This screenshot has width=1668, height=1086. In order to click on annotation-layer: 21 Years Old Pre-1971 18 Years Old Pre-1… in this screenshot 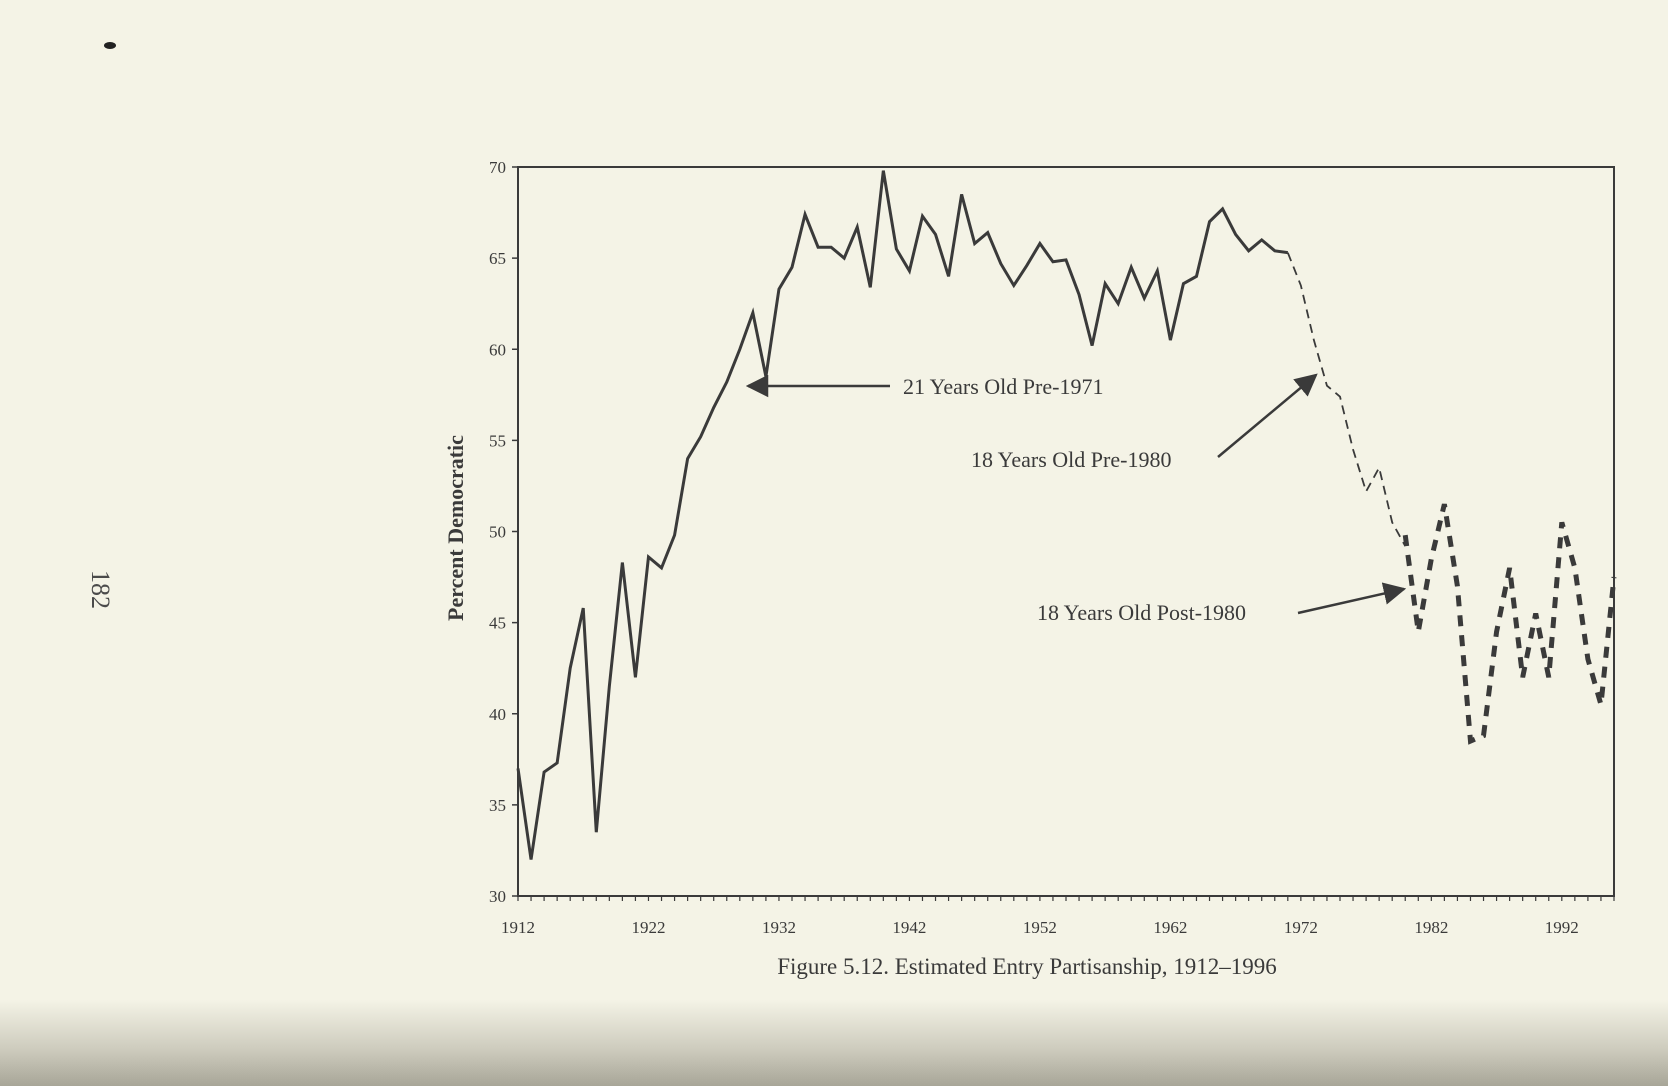, I will do `click(1076, 499)`.